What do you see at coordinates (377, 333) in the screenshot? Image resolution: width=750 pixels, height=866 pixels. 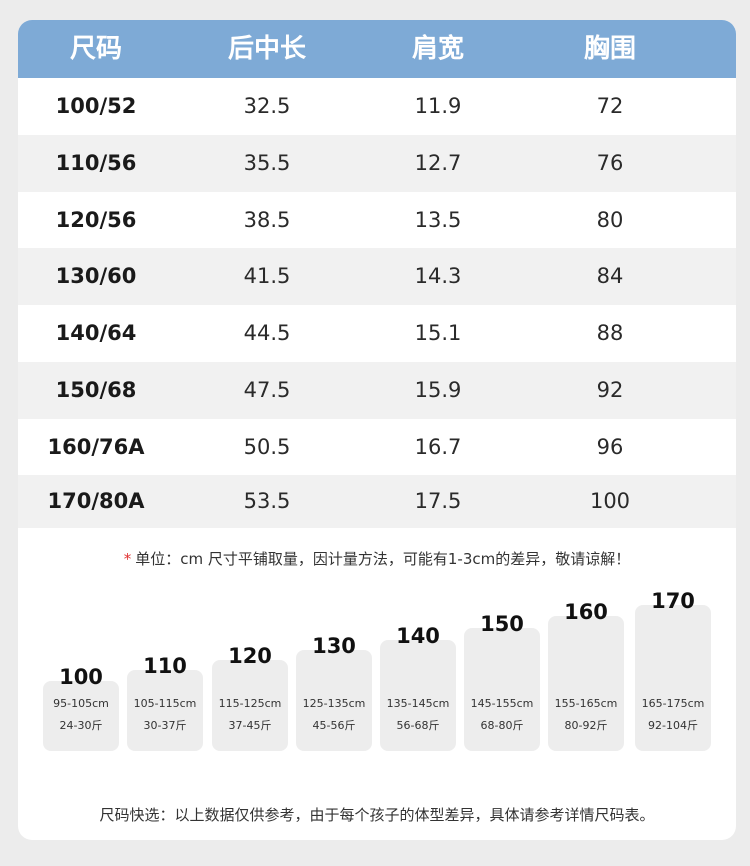 I see `table-row: 140/64 44.5 15.1 88` at bounding box center [377, 333].